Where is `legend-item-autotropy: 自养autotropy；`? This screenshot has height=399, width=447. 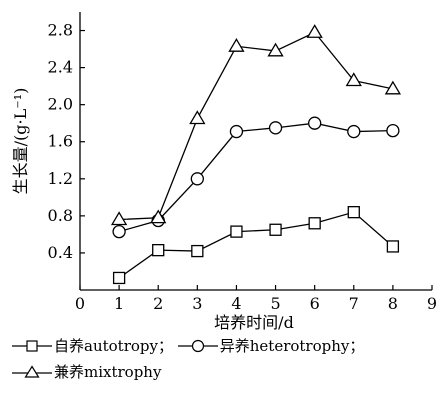
legend-item-autotropy: 自养autotropy； is located at coordinates (92, 346).